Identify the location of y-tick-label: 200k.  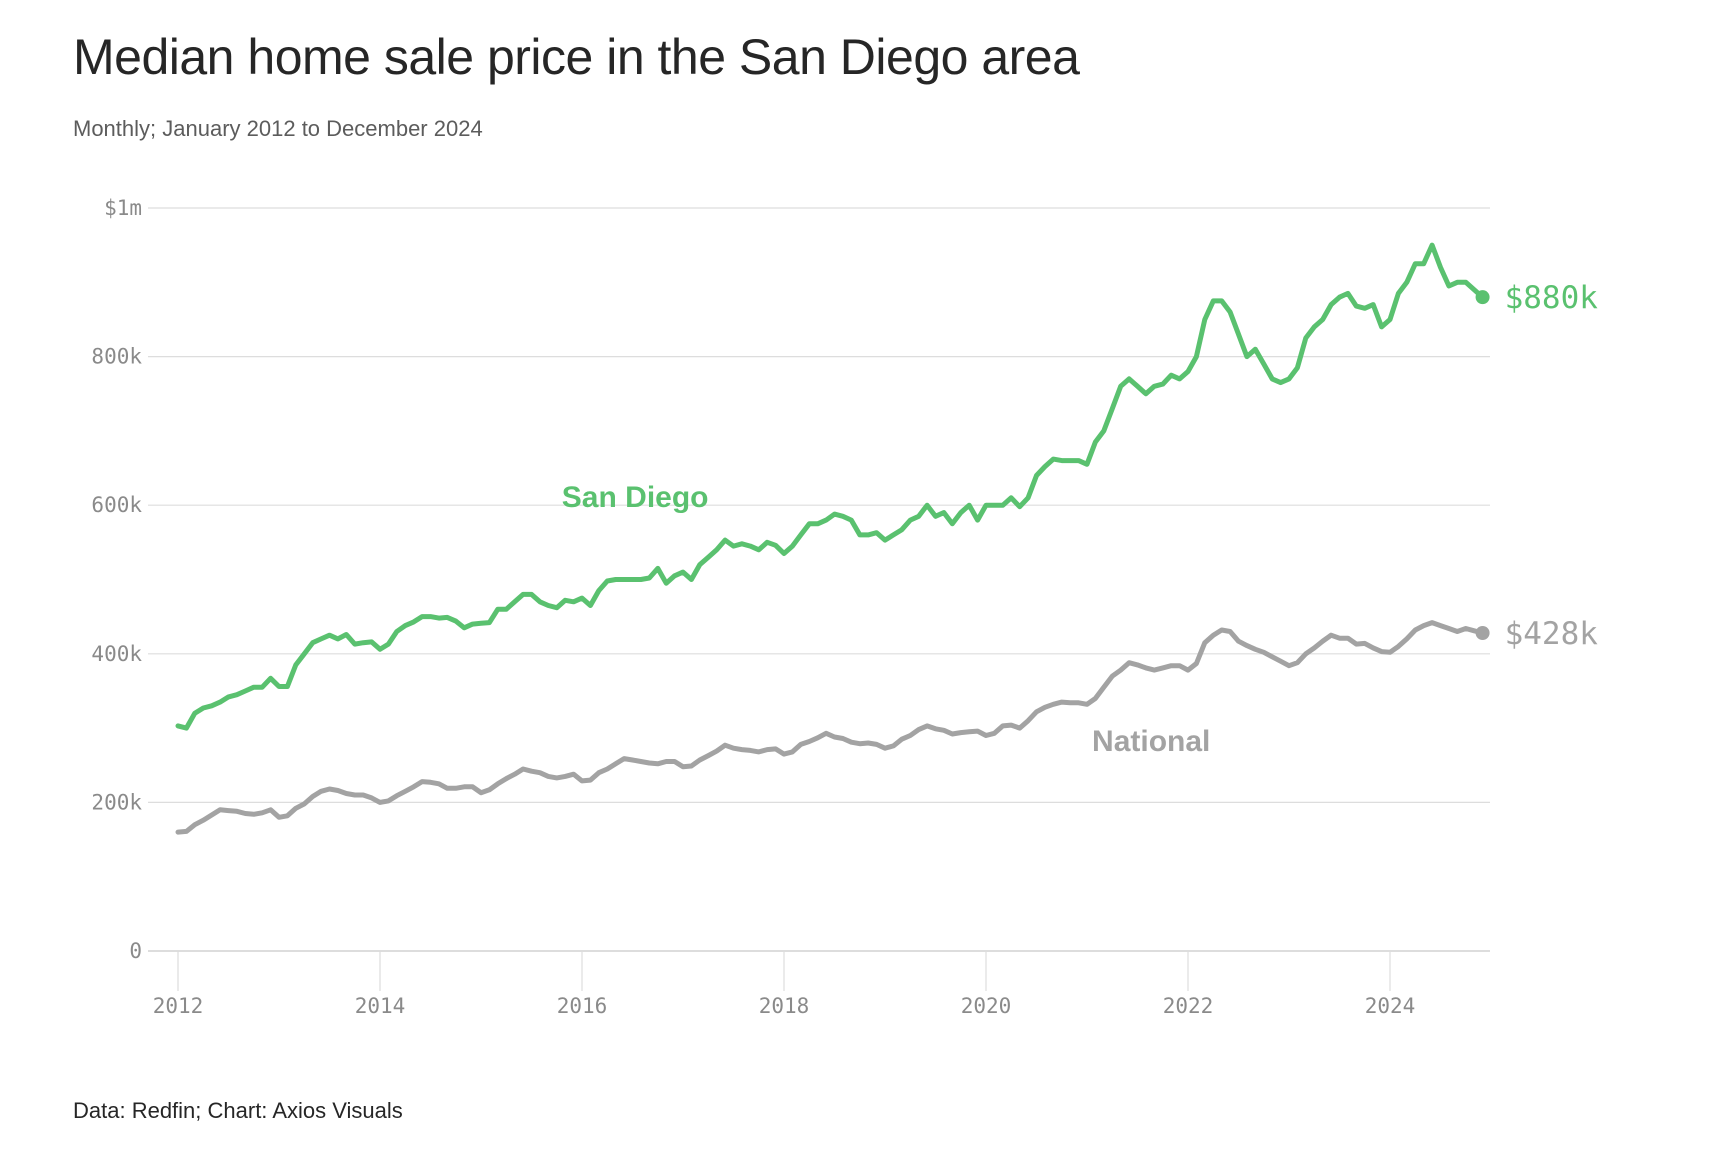
(116, 802).